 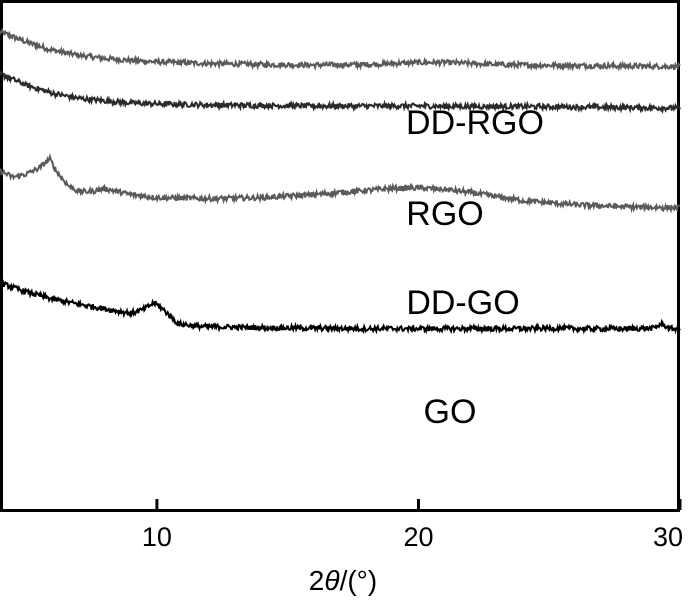 What do you see at coordinates (343, 580) in the screenshot?
I see `x-axis-label: 2θ/(°)` at bounding box center [343, 580].